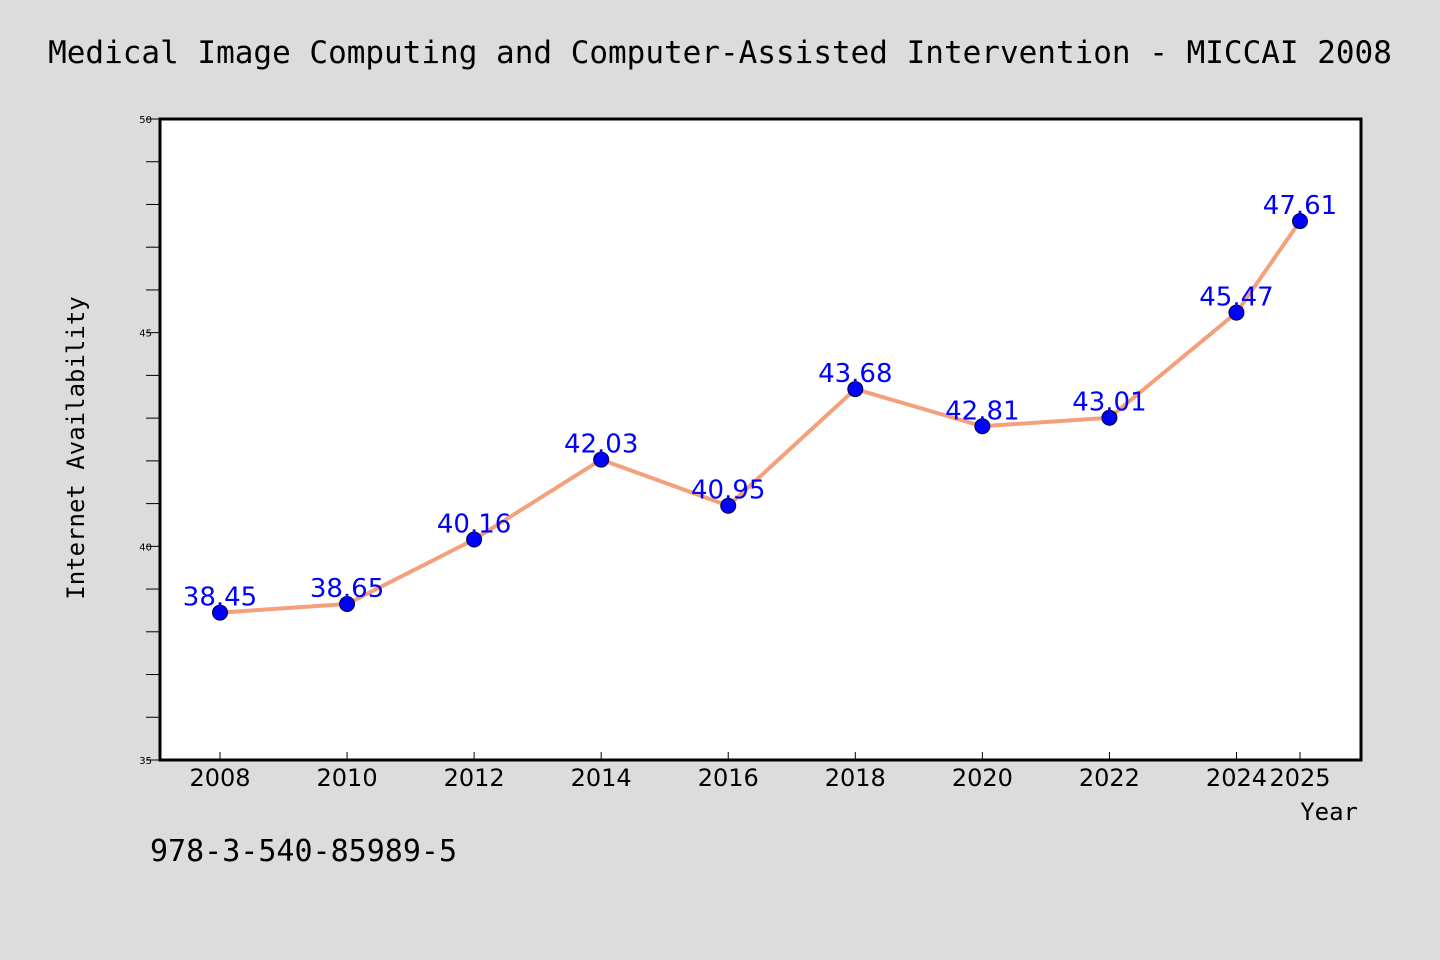  I want to click on x-tick-label: 2024, so click(1236, 778).